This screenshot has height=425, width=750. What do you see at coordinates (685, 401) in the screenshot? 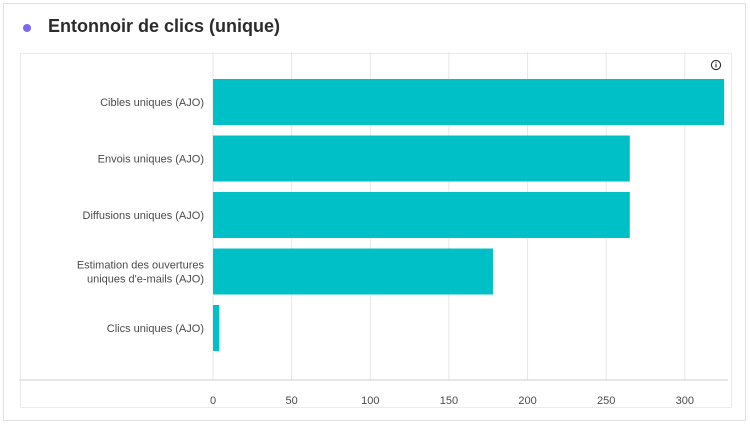
I see `x-tick-label: 300` at bounding box center [685, 401].